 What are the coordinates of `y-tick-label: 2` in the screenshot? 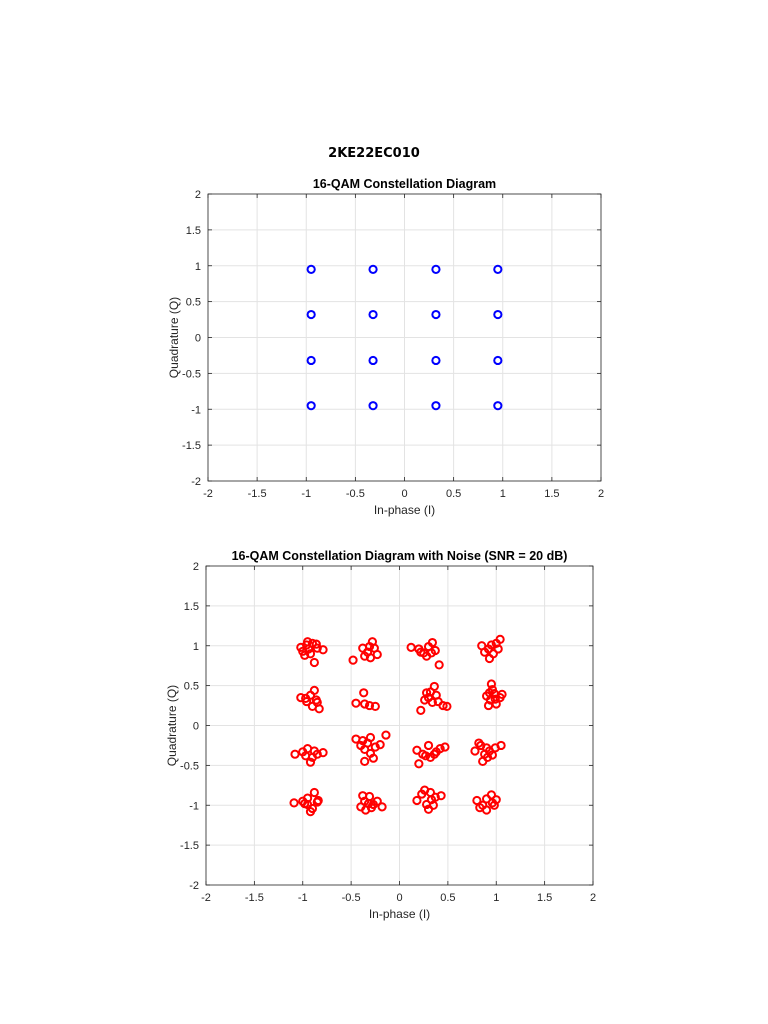 It's located at (198, 195).